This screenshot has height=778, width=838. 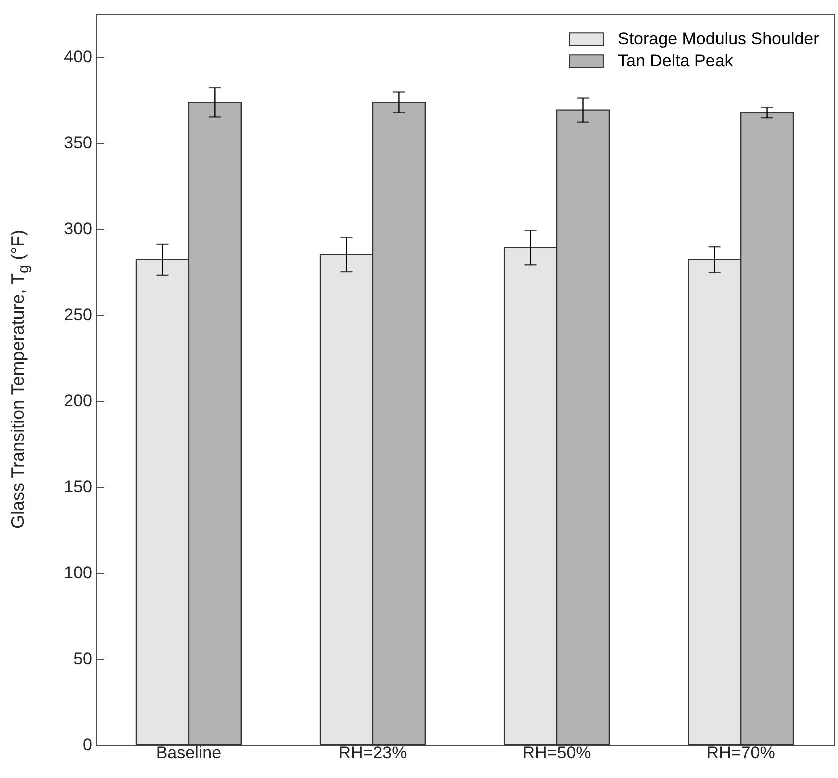 What do you see at coordinates (78, 573) in the screenshot?
I see `y-tick-label: 100` at bounding box center [78, 573].